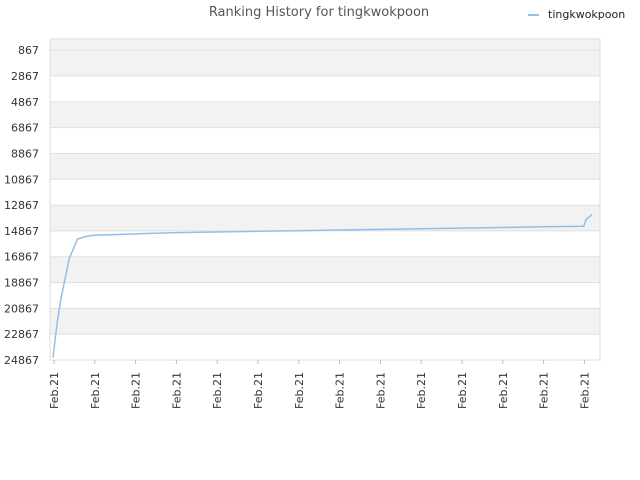 The image size is (640, 480). I want to click on y-tick-label: 18867, so click(21, 283).